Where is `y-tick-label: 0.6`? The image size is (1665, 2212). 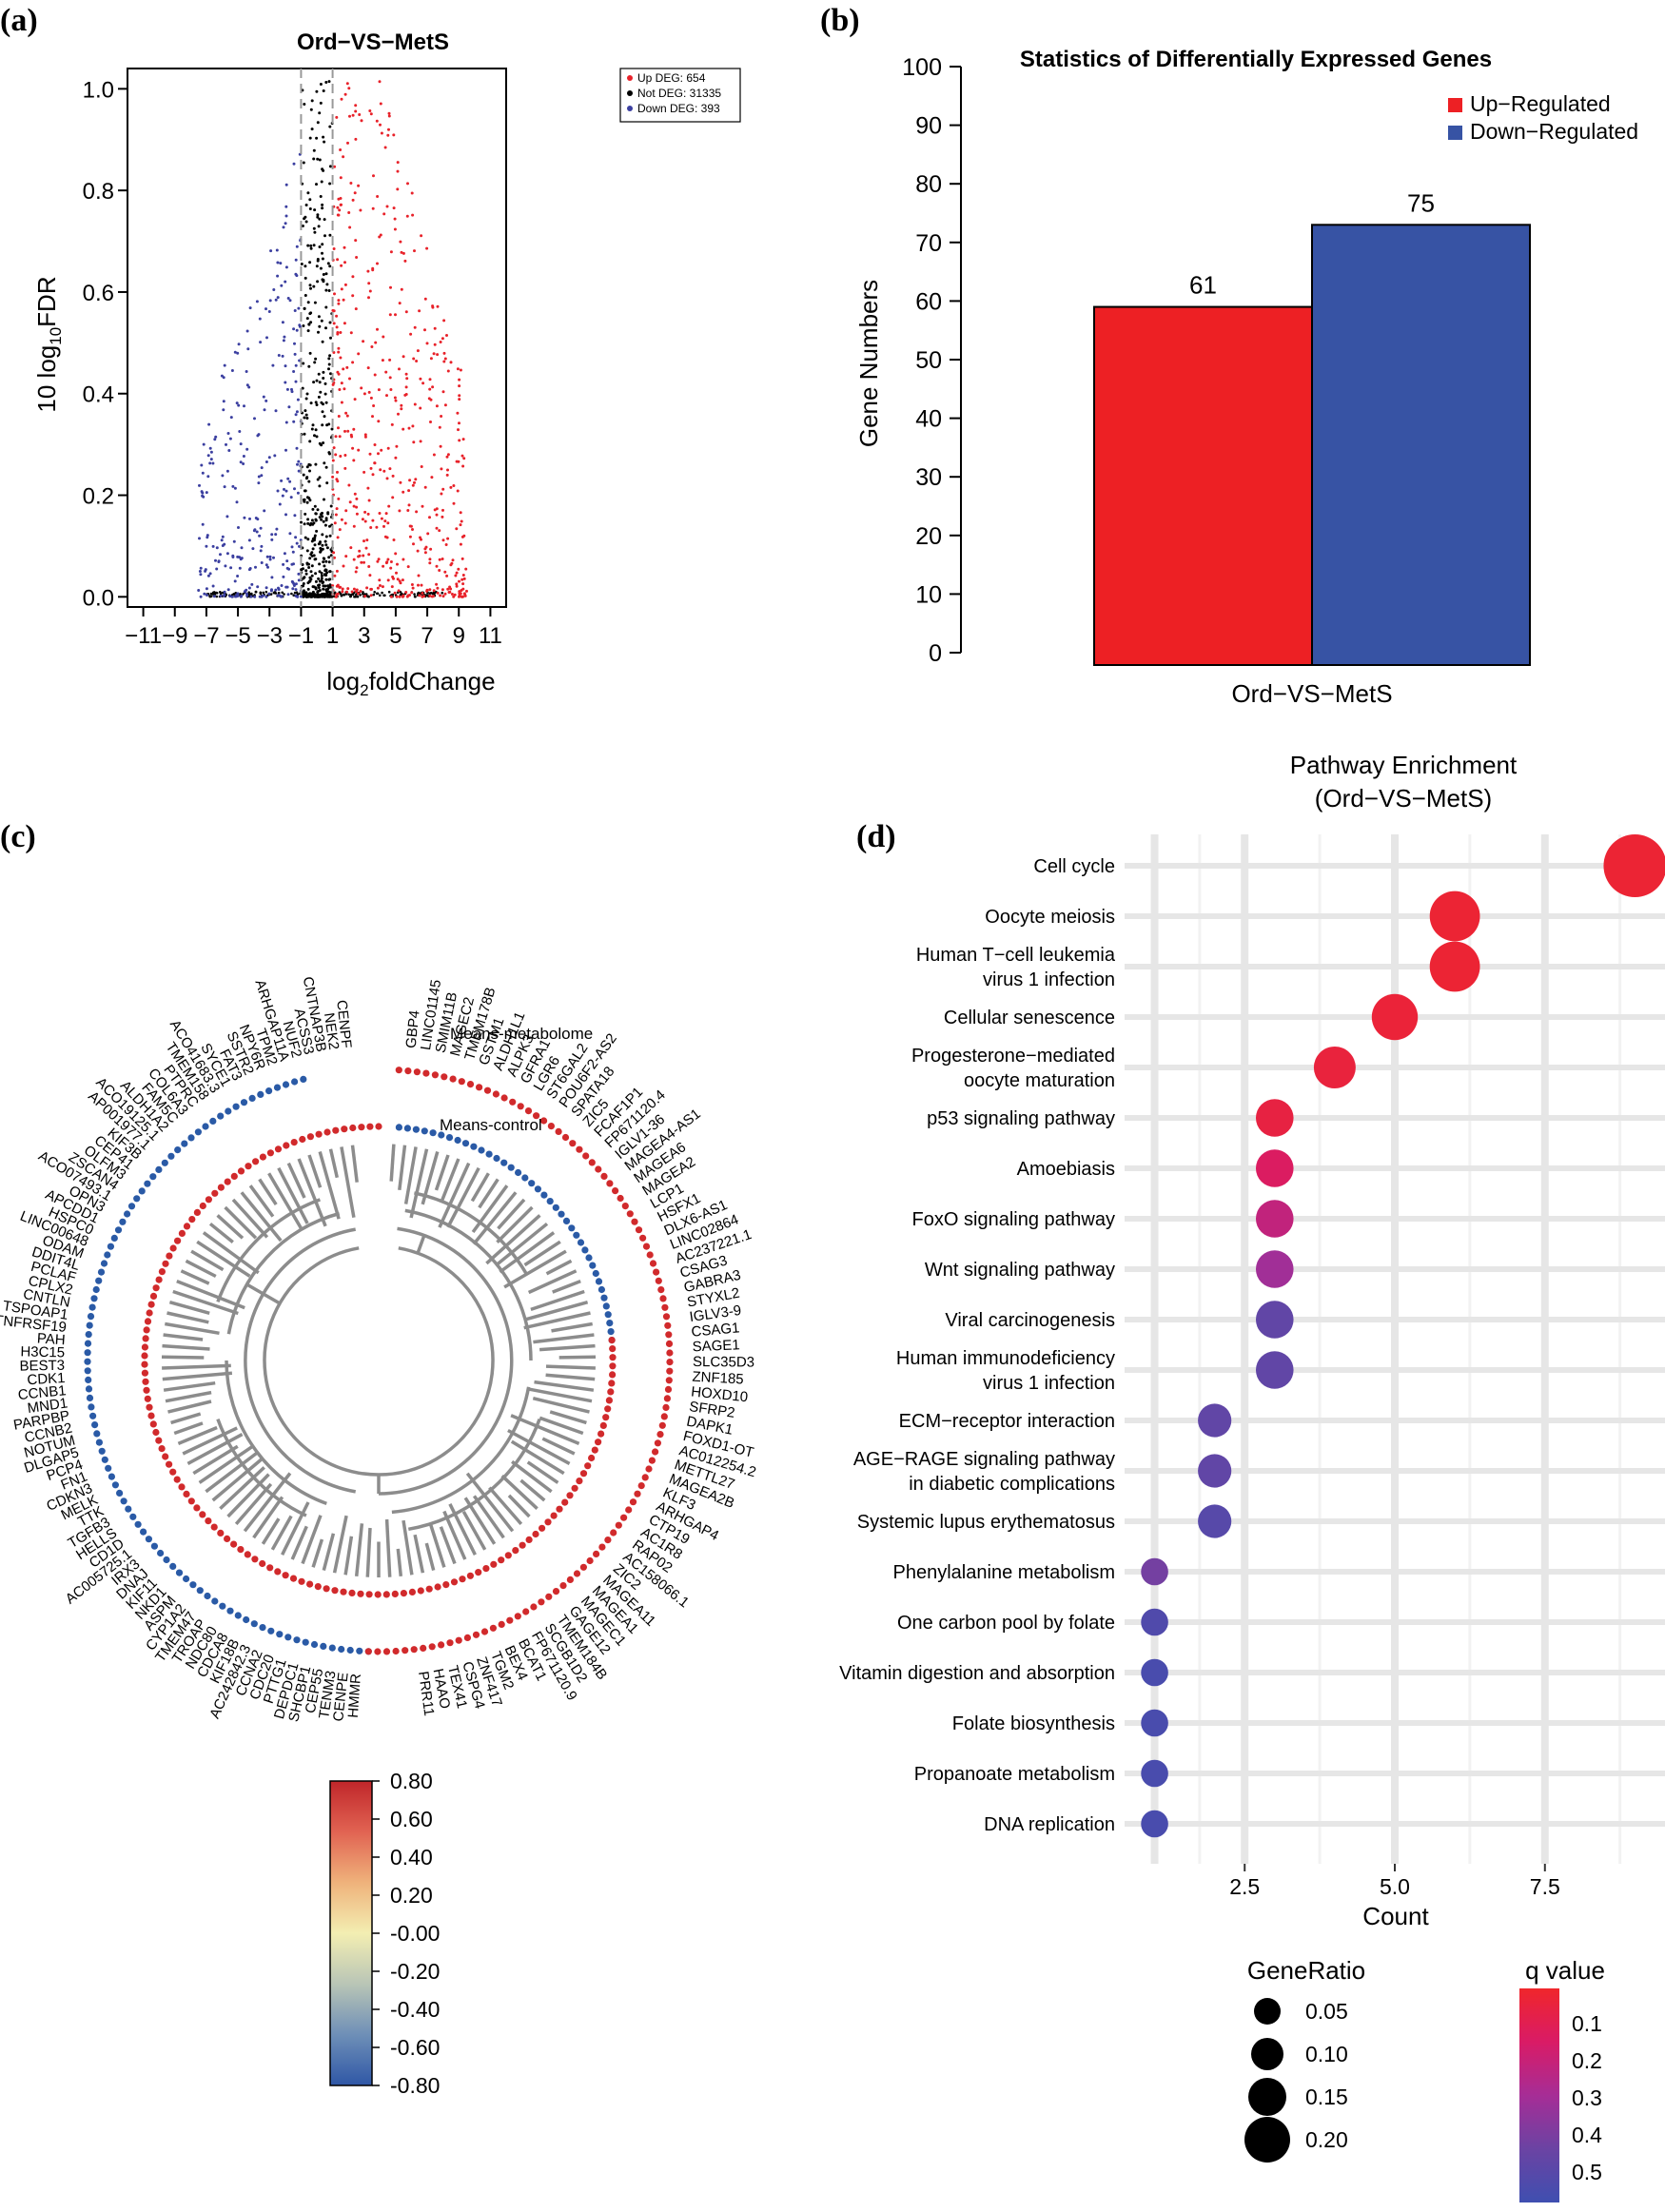 y-tick-label: 0.6 is located at coordinates (99, 293).